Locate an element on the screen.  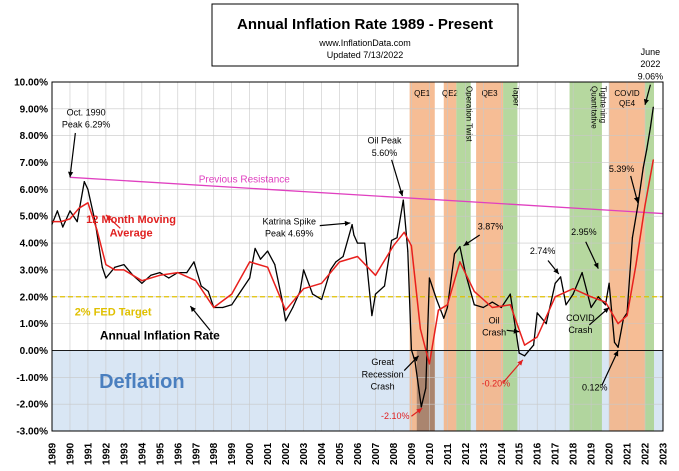
x-tick-label: 1999 is located at coordinates (232, 453).